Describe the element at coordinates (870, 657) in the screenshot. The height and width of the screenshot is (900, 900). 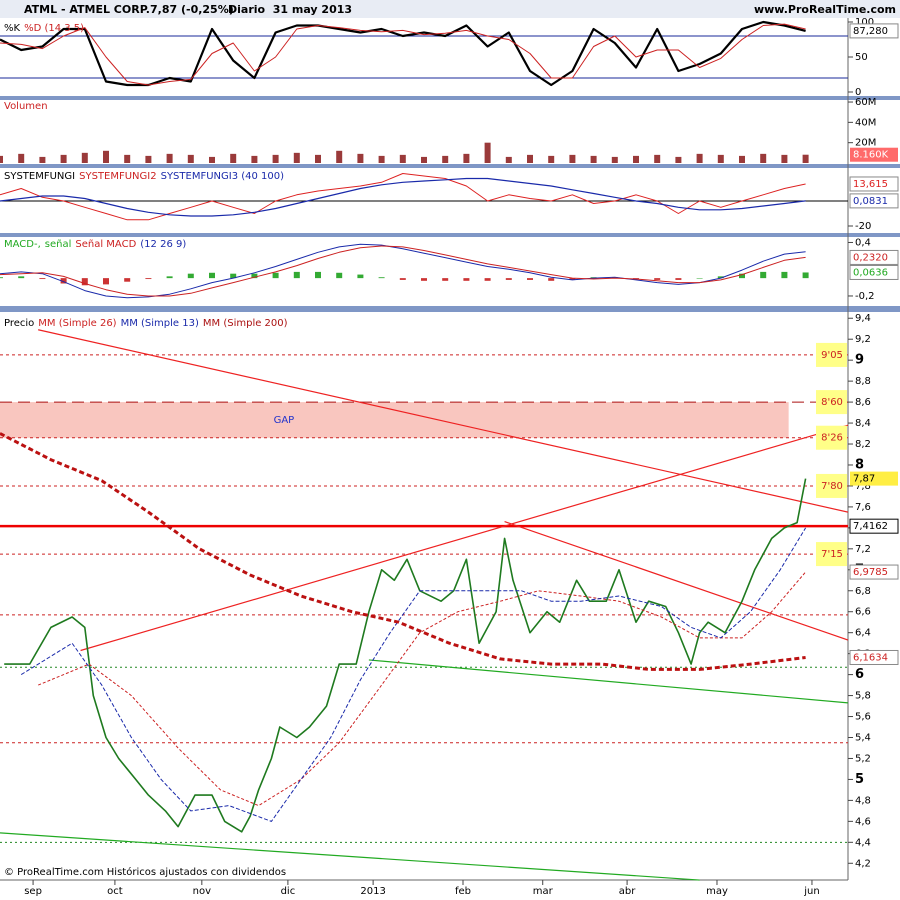
I see `value-box-label: 6,1634` at that location.